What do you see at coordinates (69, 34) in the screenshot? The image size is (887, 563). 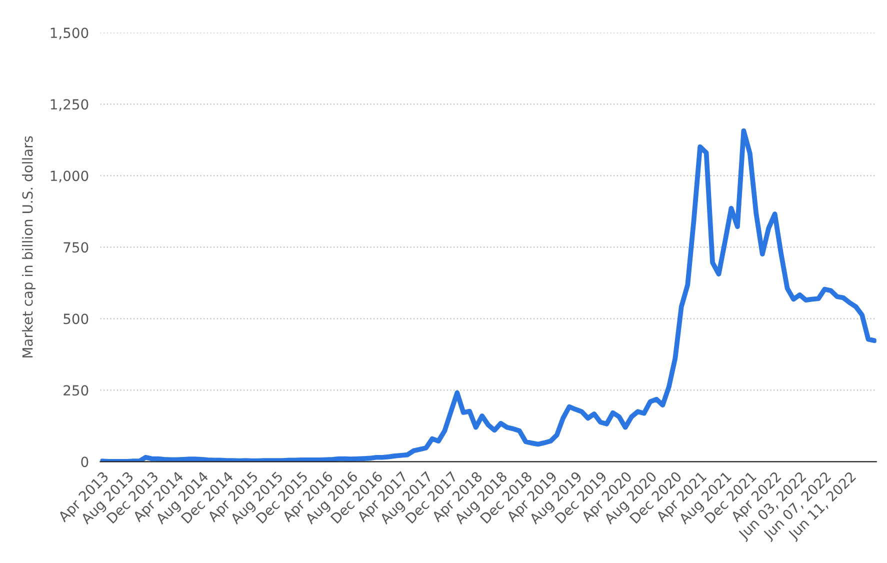 I see `y-tick-label: 1,500` at bounding box center [69, 34].